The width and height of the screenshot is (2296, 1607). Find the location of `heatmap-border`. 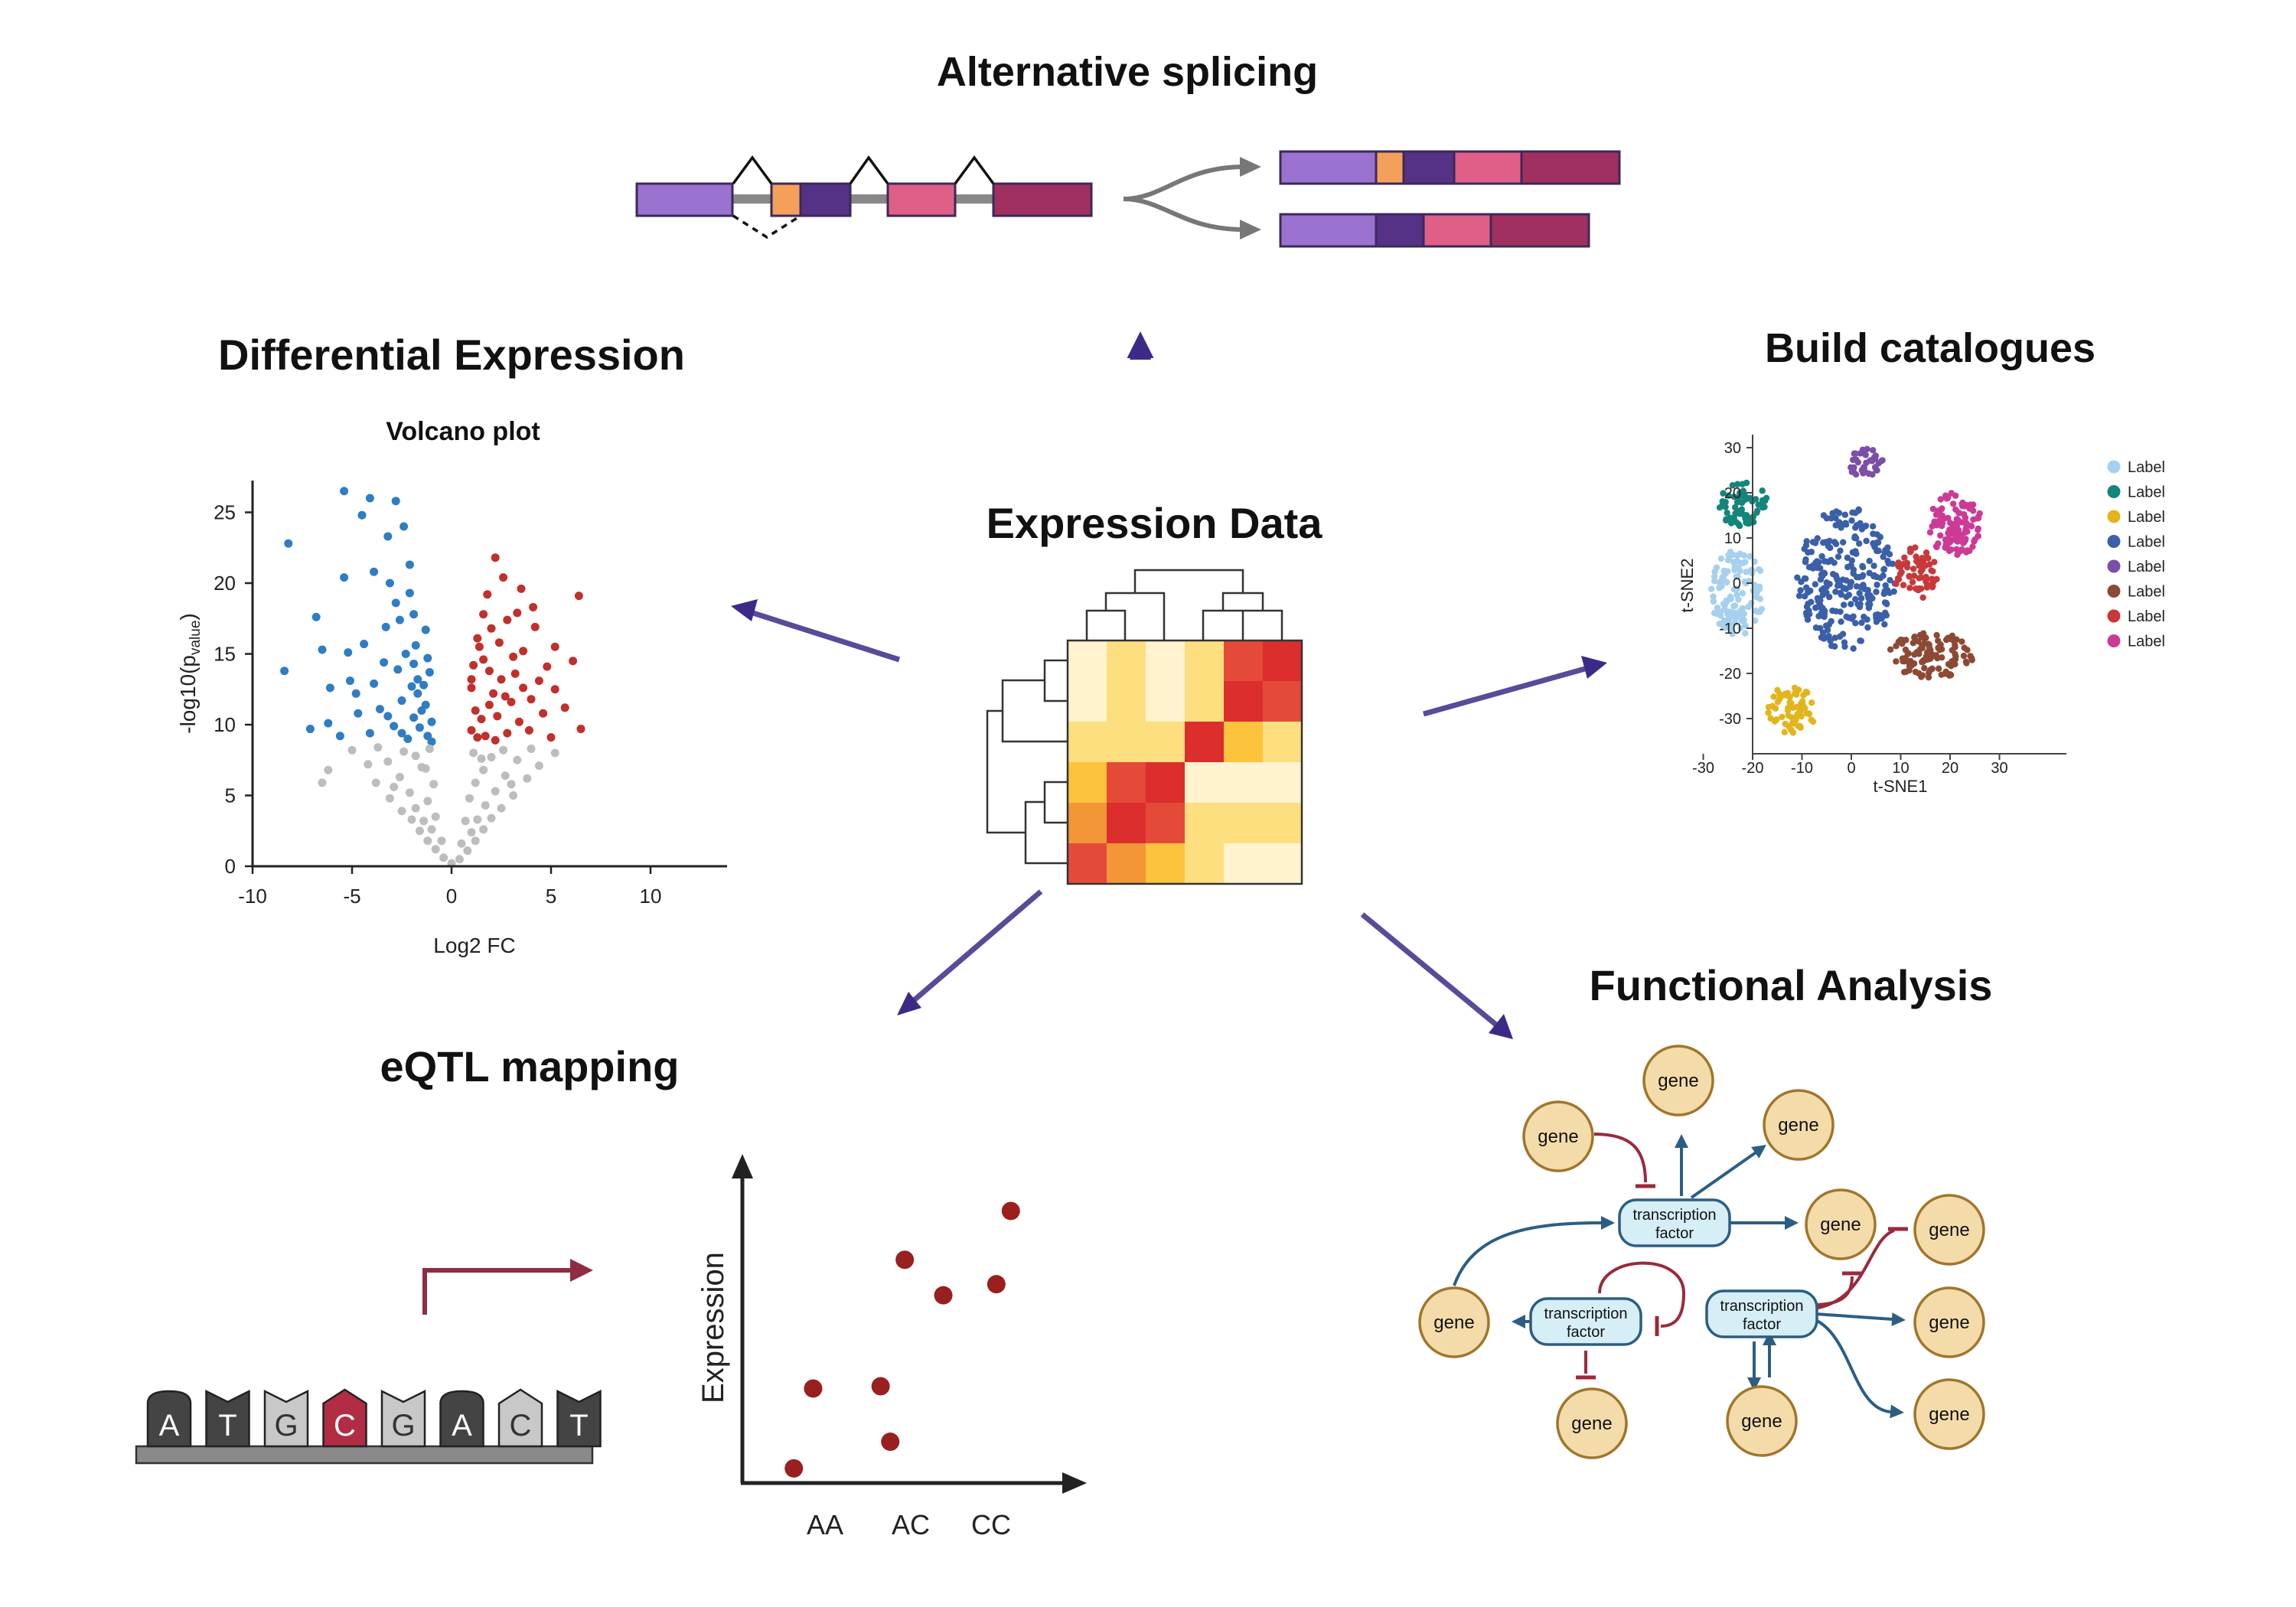

heatmap-border is located at coordinates (1184, 762).